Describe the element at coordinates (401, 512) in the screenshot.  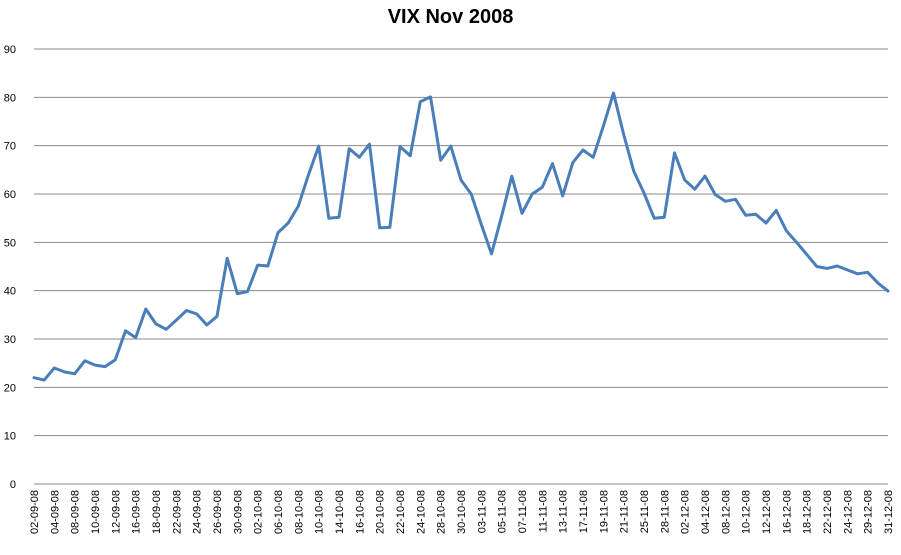
I see `x-tick-label: 22-10-08` at that location.